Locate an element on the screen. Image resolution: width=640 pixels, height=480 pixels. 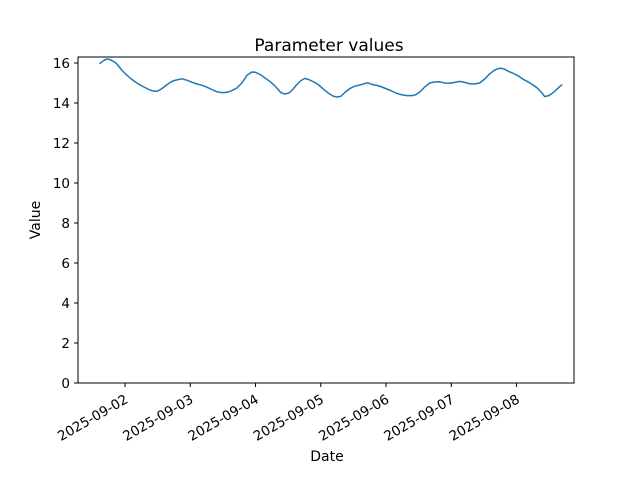
y-tick-label: 12 is located at coordinates (61, 144).